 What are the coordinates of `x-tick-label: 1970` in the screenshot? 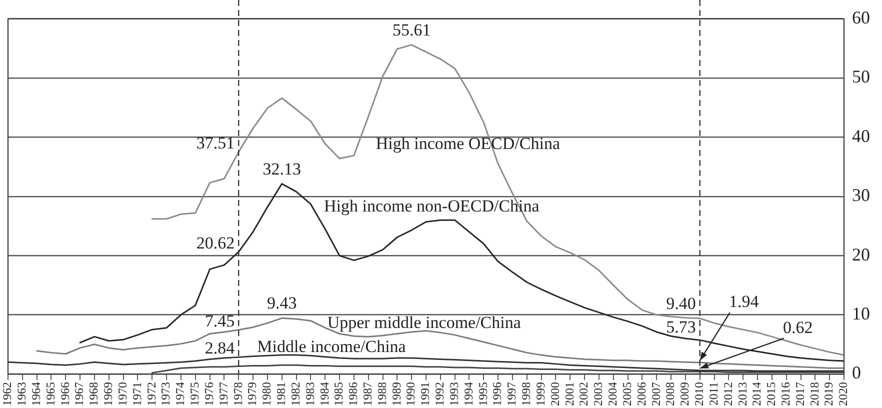 It's located at (122, 394).